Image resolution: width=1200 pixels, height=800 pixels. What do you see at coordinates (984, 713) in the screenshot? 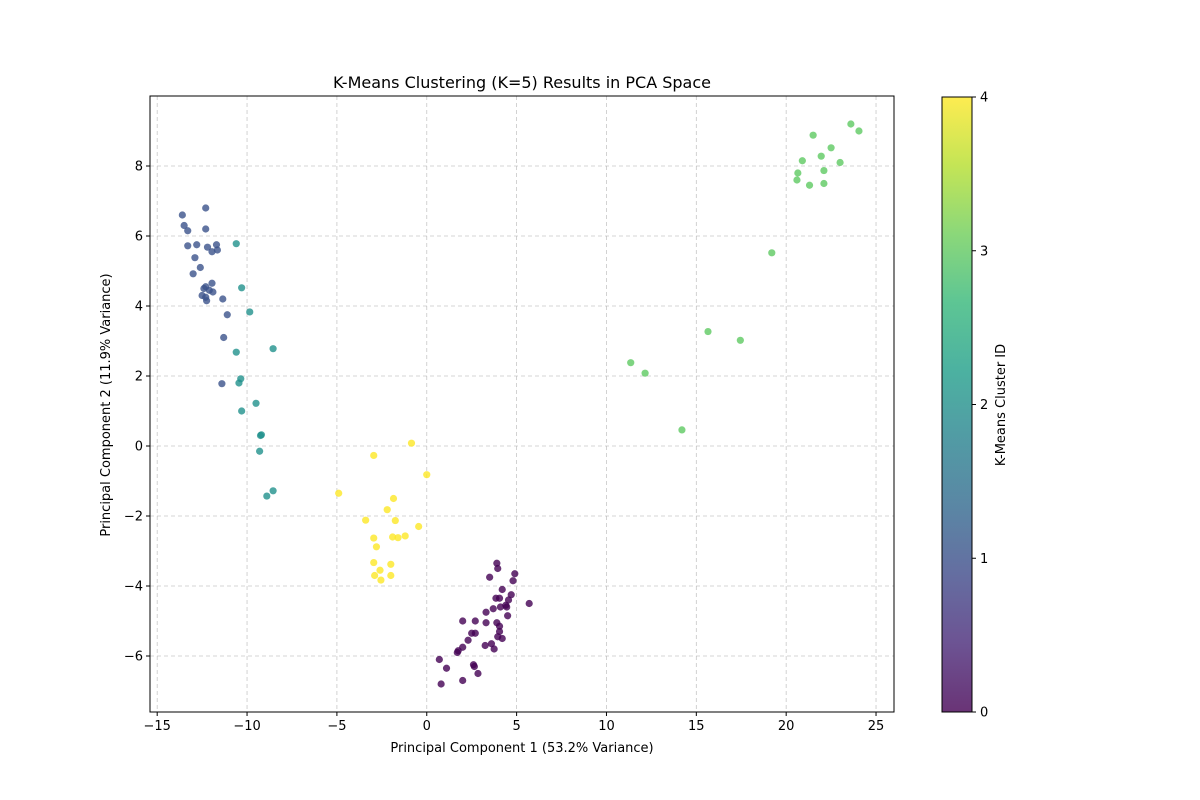
I see `colorbar-tick-label: 0` at bounding box center [984, 713].